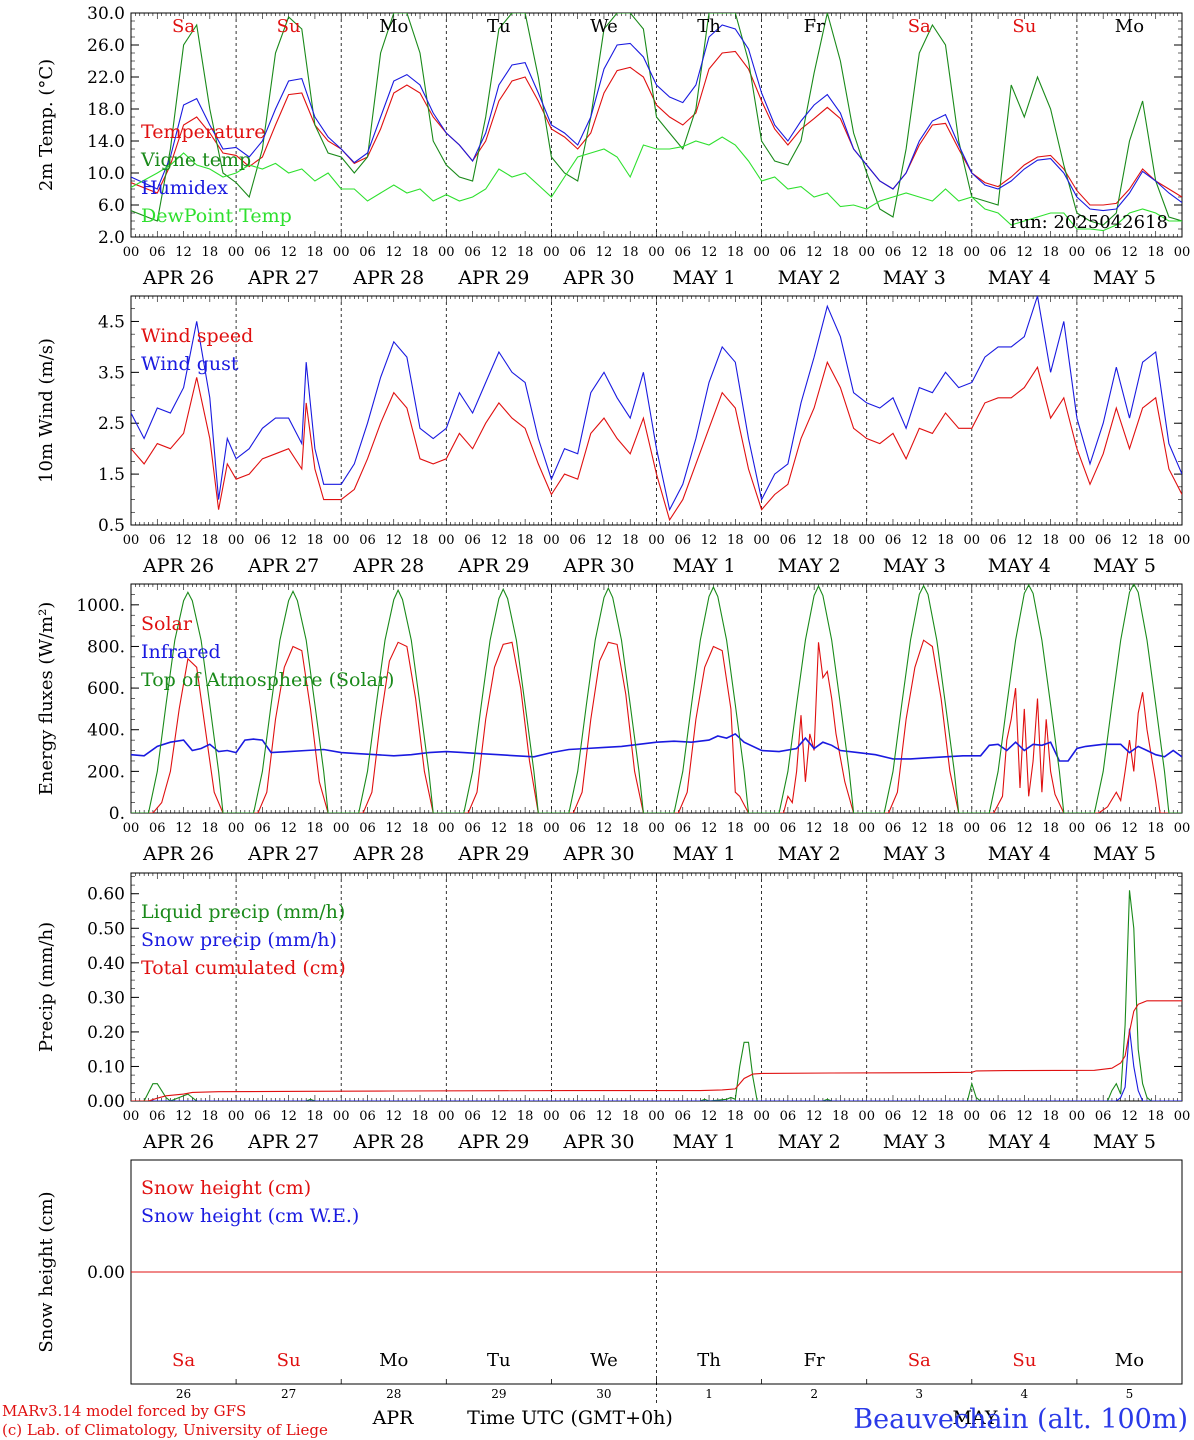 The height and width of the screenshot is (1440, 1194). Describe the element at coordinates (239, 940) in the screenshot. I see `legend-entry: Snow precip (mm/h)` at that location.